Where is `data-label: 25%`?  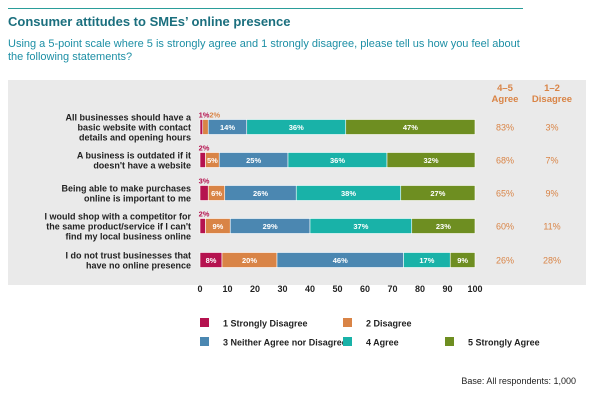 data-label: 25% is located at coordinates (253, 160).